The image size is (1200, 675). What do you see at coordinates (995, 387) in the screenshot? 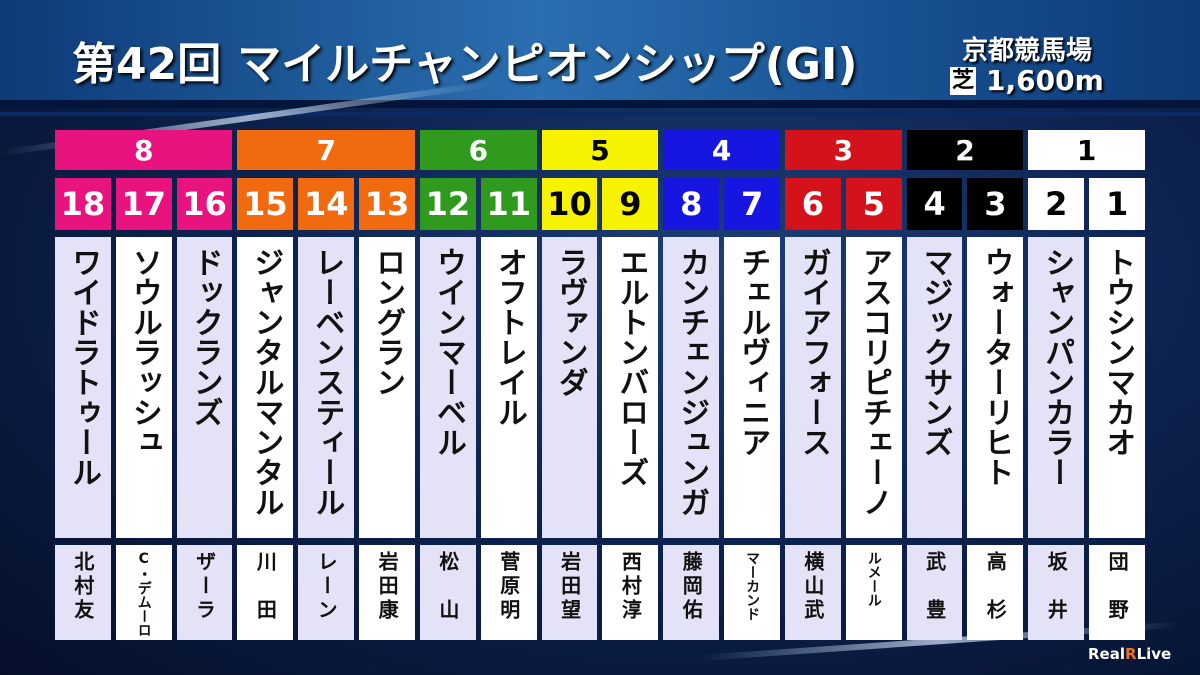
I see `horse-name: ウォーターリヒト` at bounding box center [995, 387].